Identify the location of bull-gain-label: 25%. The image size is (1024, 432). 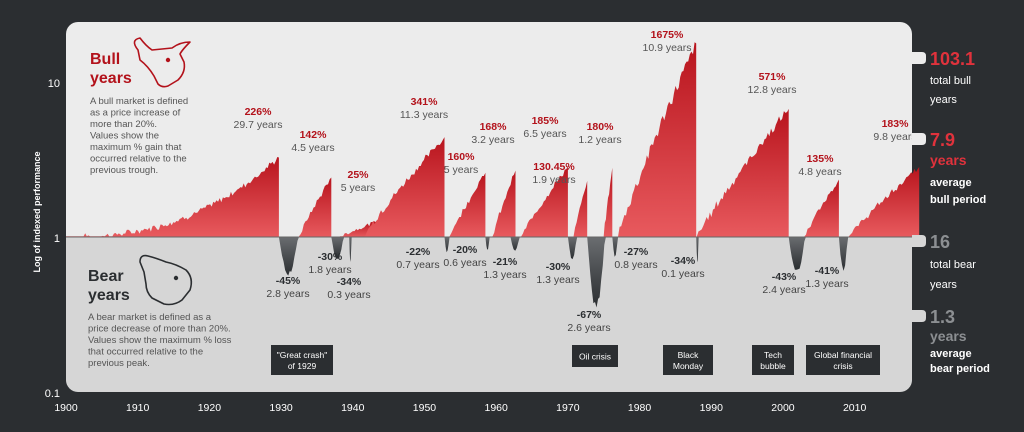
(358, 175).